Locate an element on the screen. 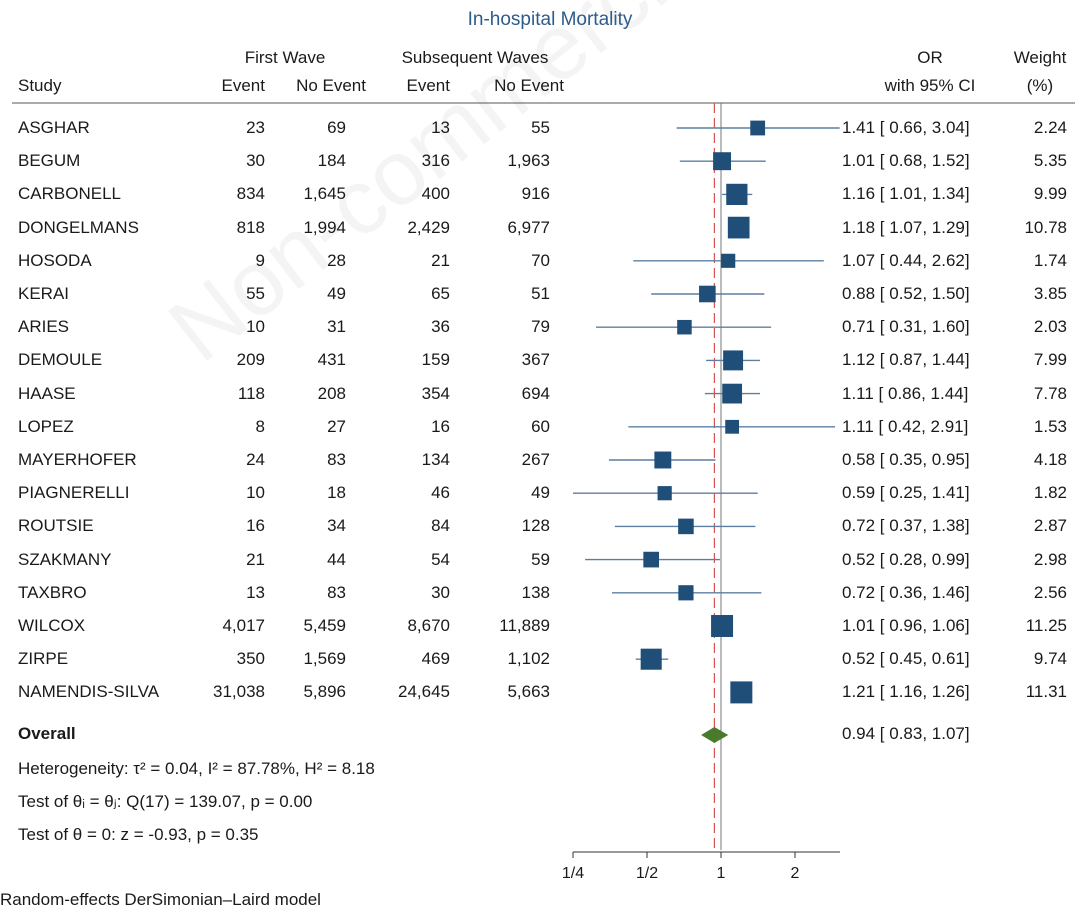 The image size is (1077, 913). or-ci-text: 1.01 [ 0.96, 1.06] is located at coordinates (906, 625).